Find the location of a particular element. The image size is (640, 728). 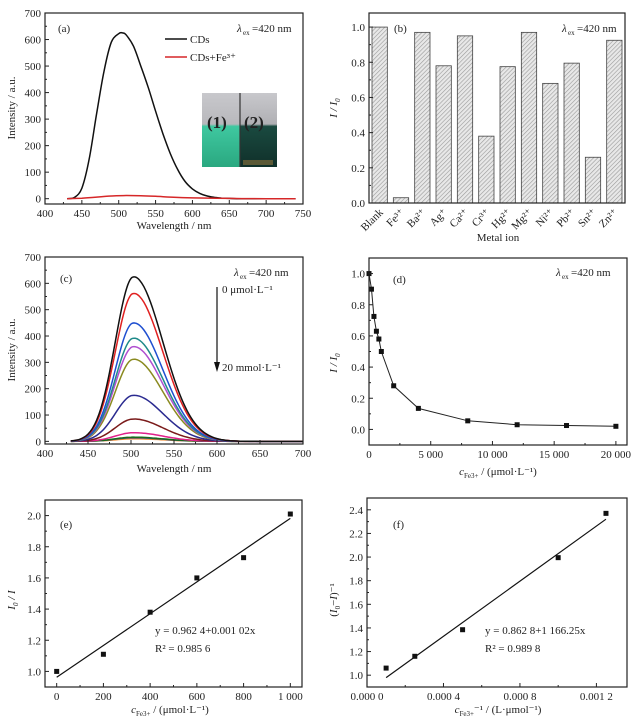

panel-b-ytick-label: 0.0 is located at coordinates (358, 204).